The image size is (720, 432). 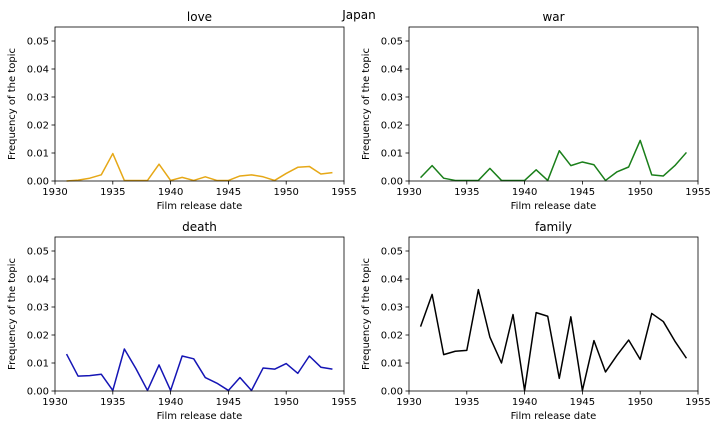 I want to click on series-line-love, so click(x=199, y=167).